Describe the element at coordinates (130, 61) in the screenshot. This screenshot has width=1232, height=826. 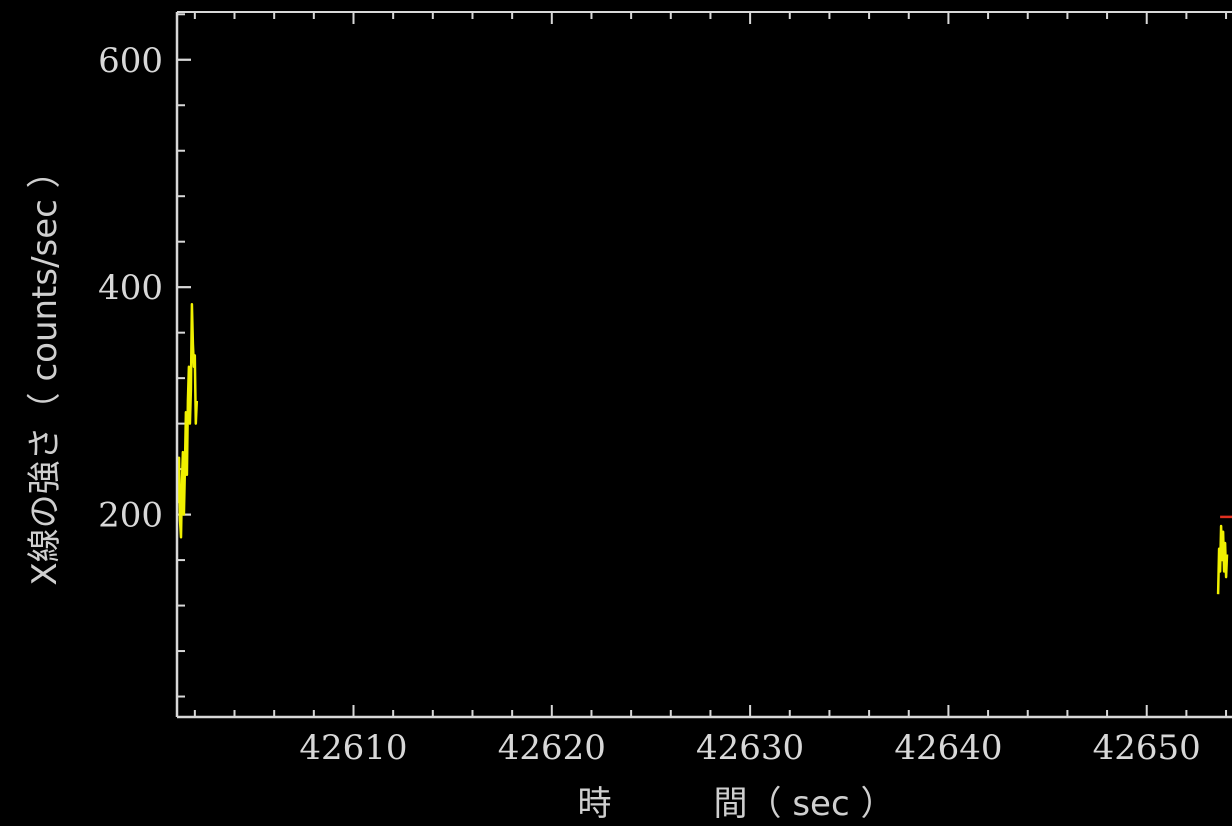
I see `y-tick-label: 600` at that location.